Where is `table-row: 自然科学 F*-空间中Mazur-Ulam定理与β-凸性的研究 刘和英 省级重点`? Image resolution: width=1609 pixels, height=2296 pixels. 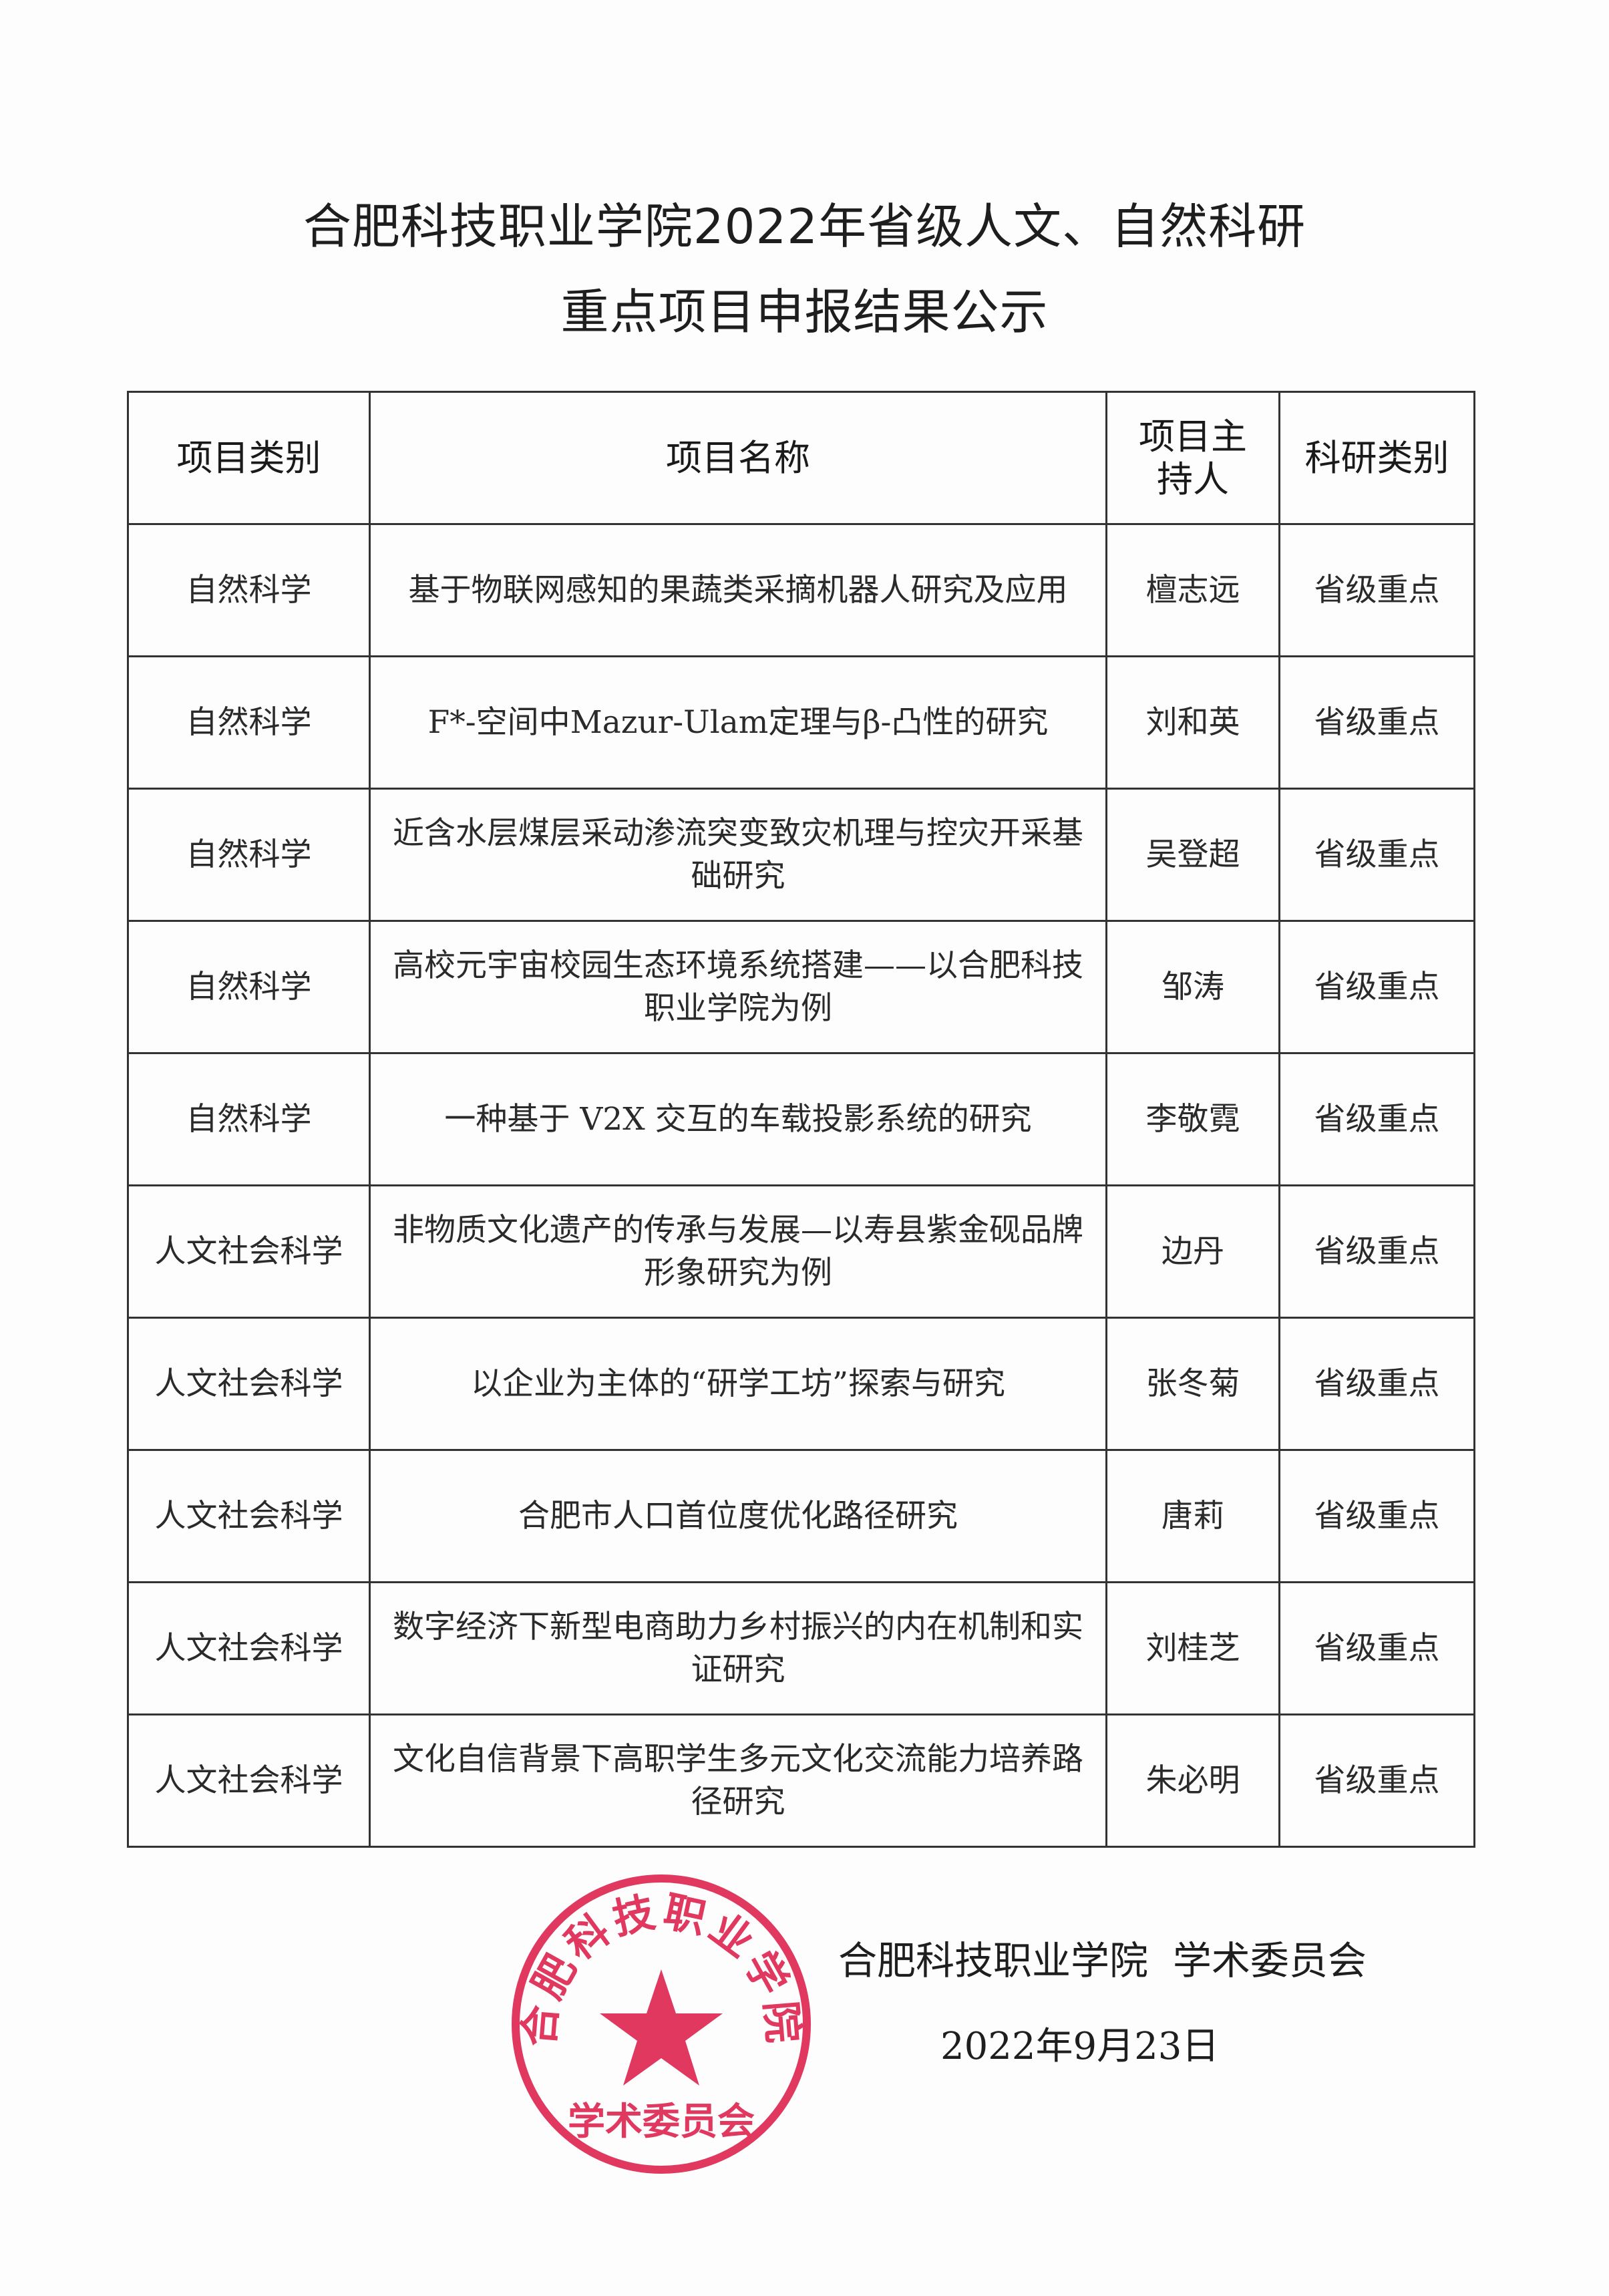
table-row: 自然科学 F*-空间中Mazur-Ulam定理与β-凸性的研究 刘和英 省级重点 is located at coordinates (801, 722).